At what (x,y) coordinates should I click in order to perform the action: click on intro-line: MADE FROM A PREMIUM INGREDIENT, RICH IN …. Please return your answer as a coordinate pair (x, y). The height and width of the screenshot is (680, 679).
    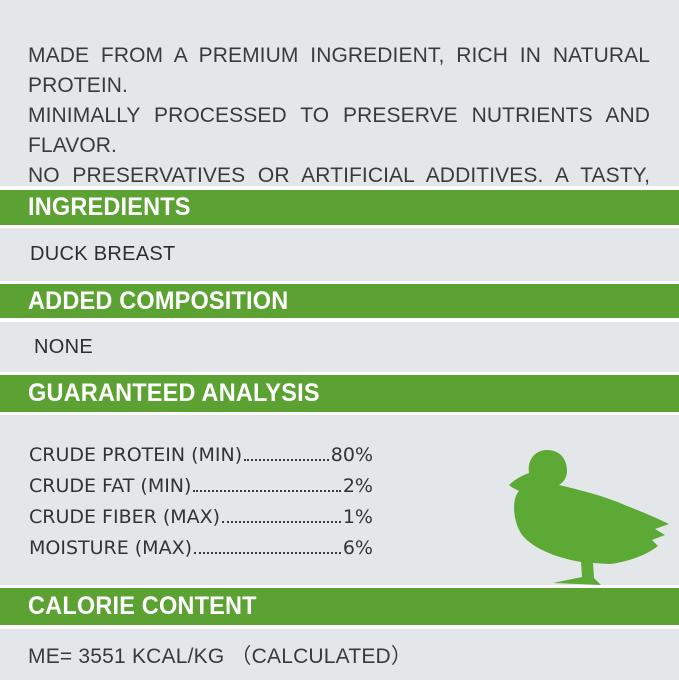
    Looking at the image, I should click on (339, 70).